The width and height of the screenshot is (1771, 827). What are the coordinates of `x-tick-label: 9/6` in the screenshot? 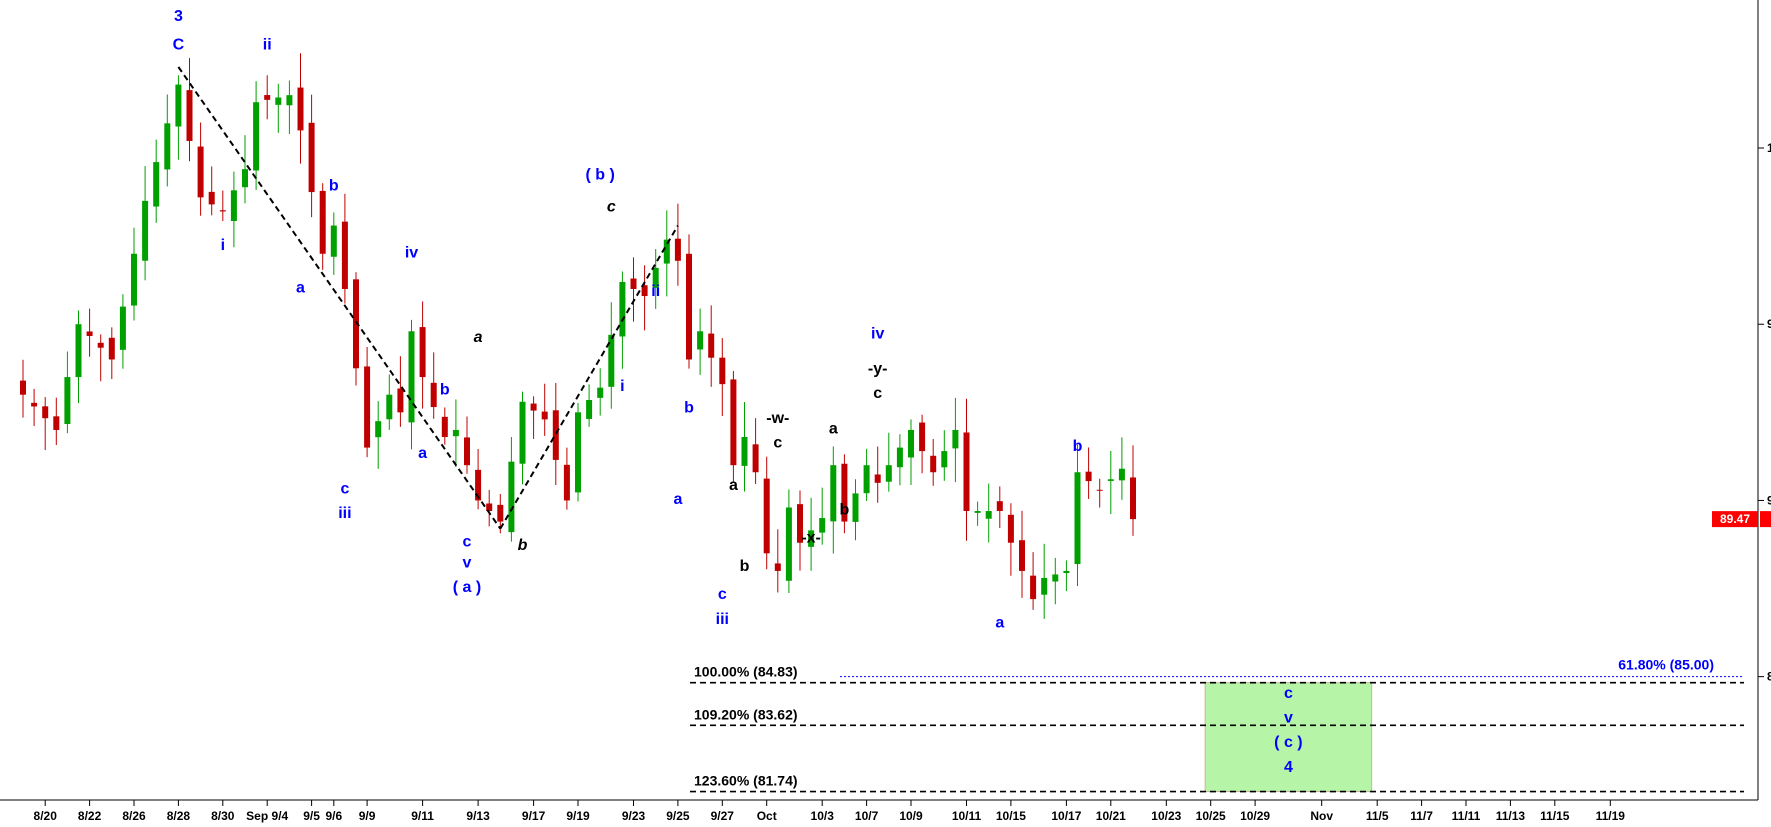 It's located at (333, 816).